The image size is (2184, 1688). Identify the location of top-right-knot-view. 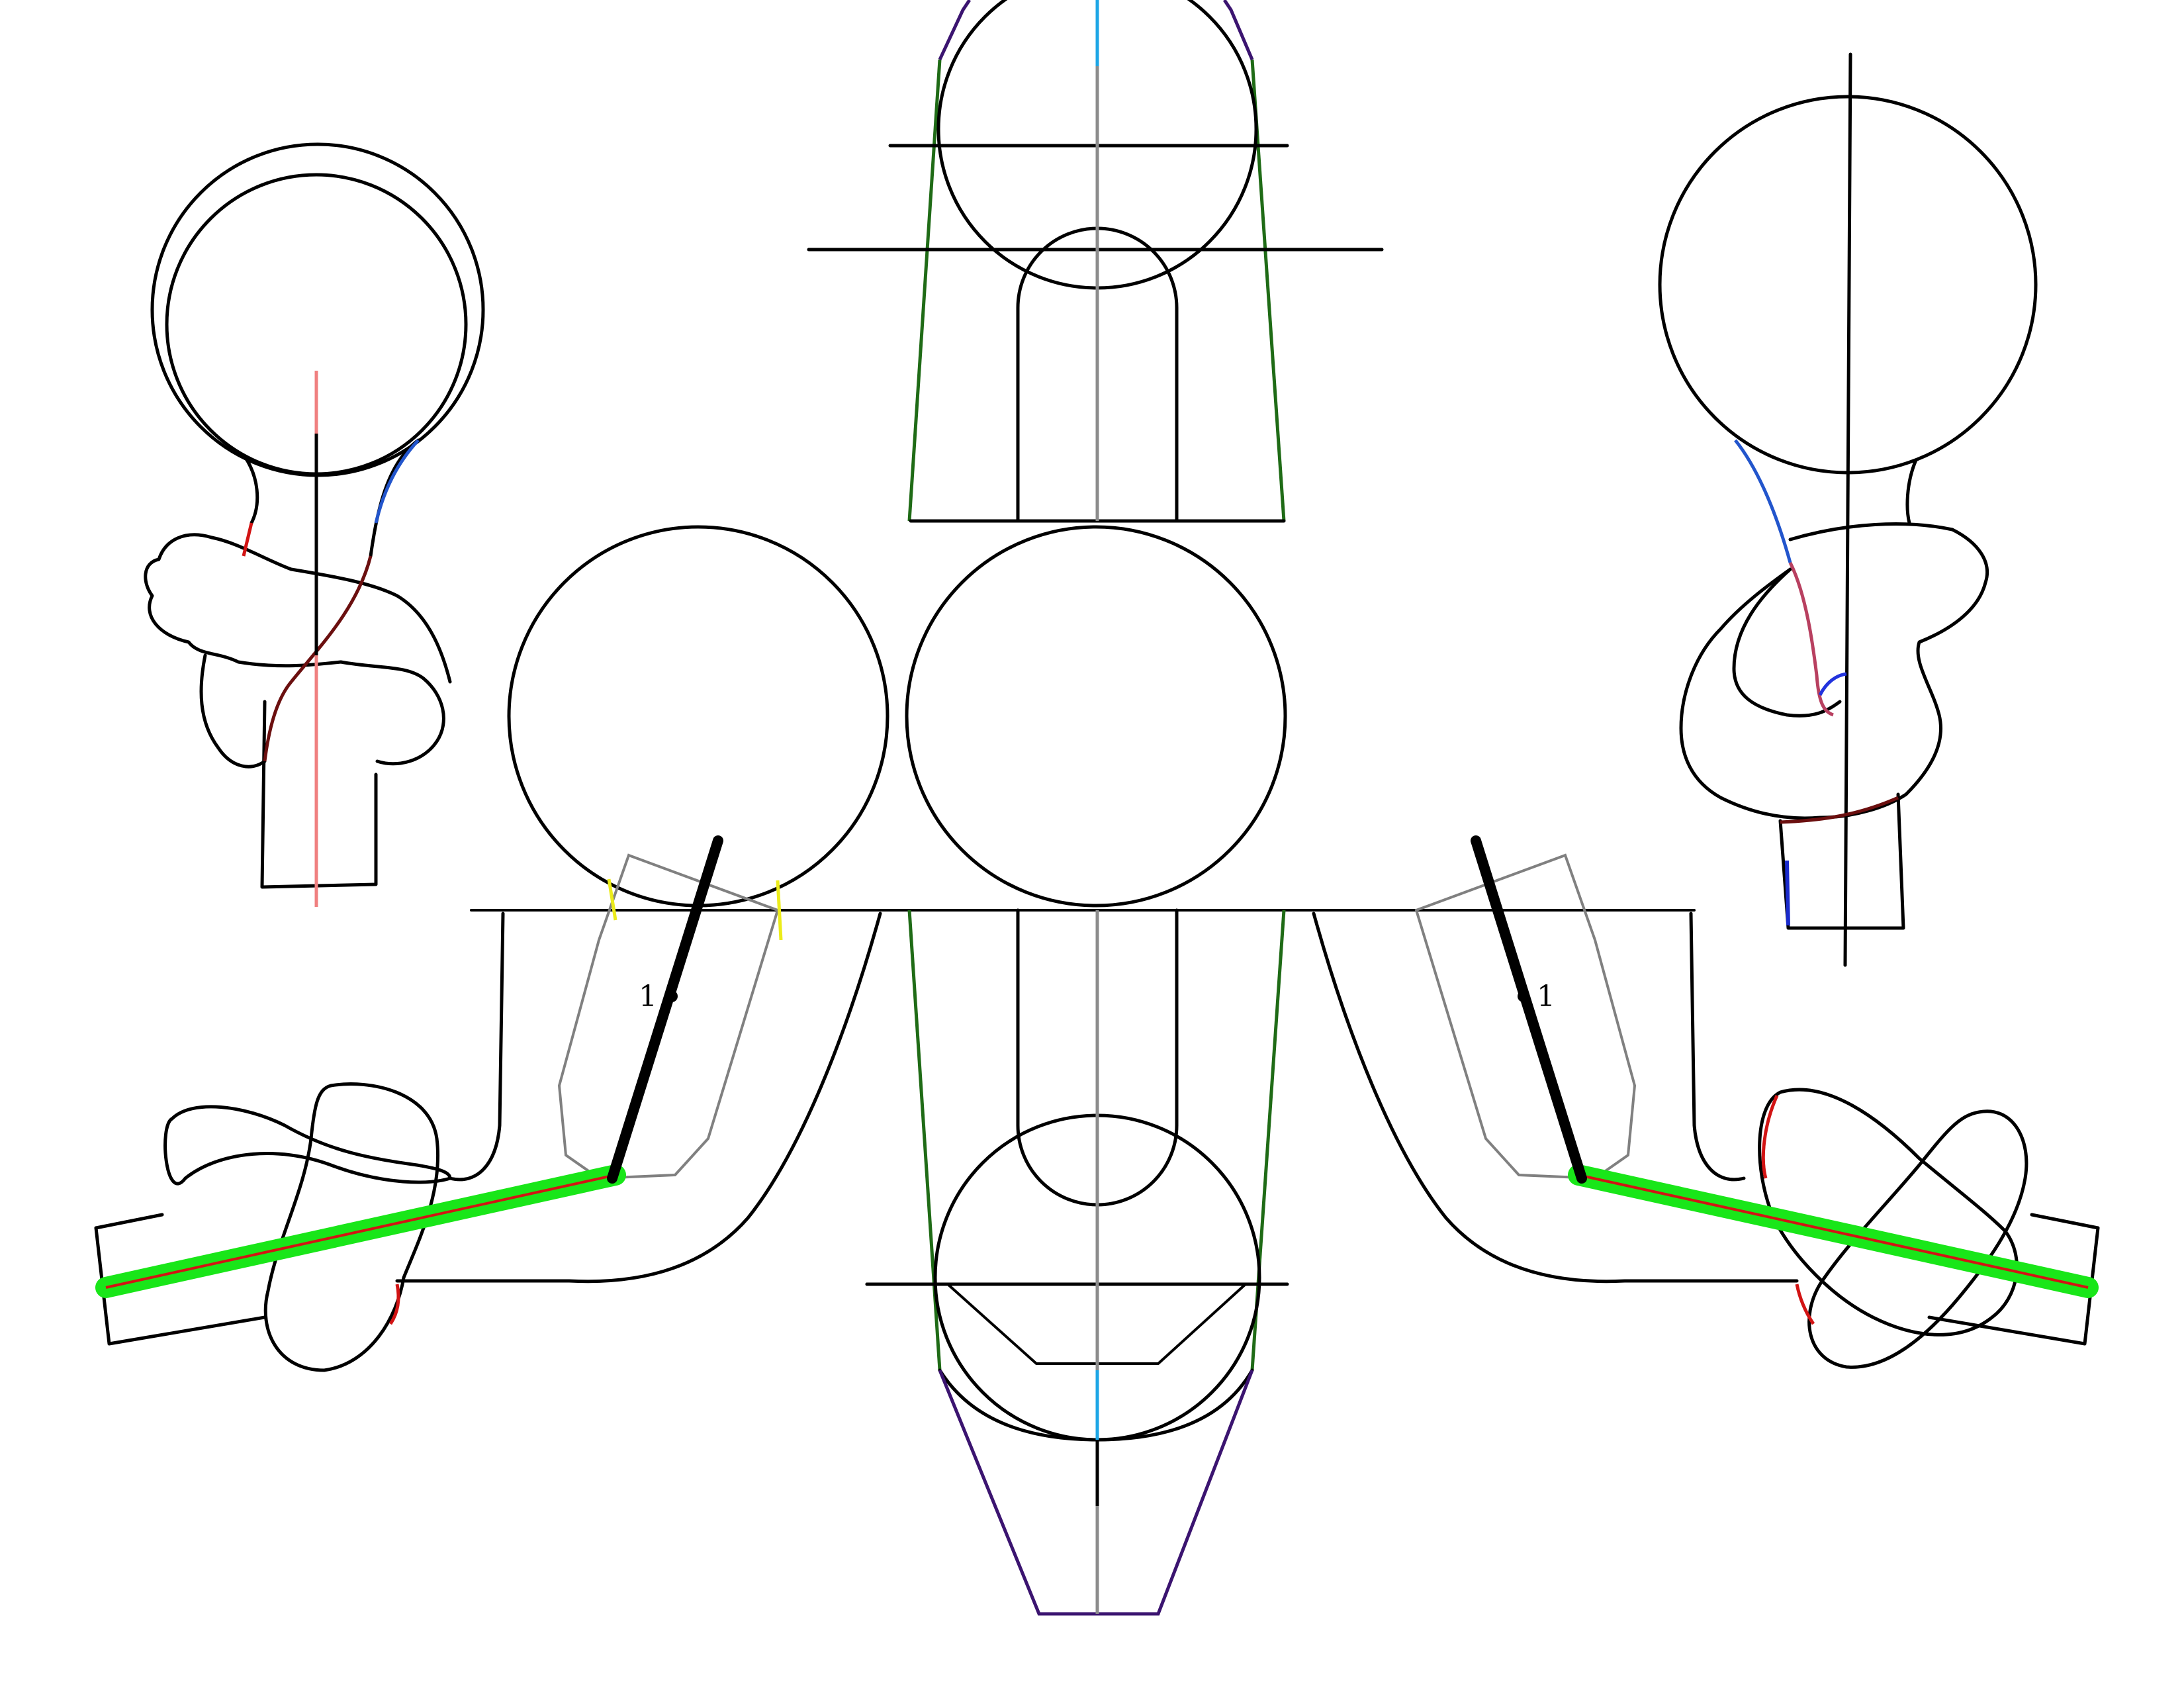
(1848, 509).